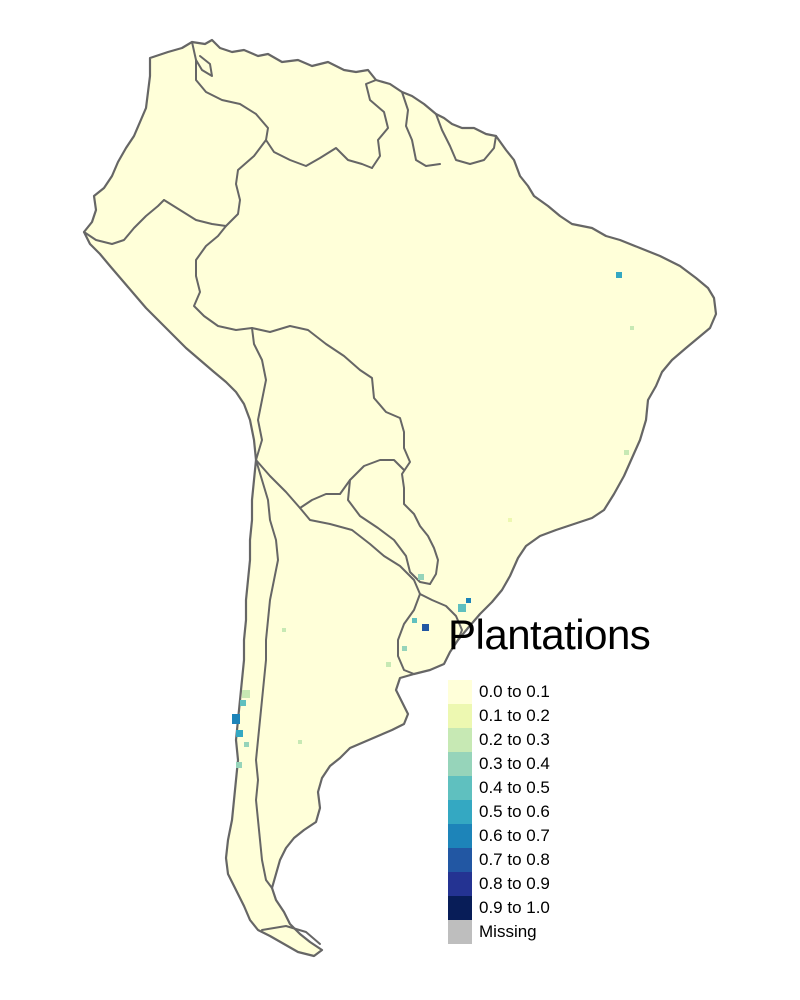 The image size is (800, 1000). I want to click on legend-label: 0.3 to 0.4, so click(514, 763).